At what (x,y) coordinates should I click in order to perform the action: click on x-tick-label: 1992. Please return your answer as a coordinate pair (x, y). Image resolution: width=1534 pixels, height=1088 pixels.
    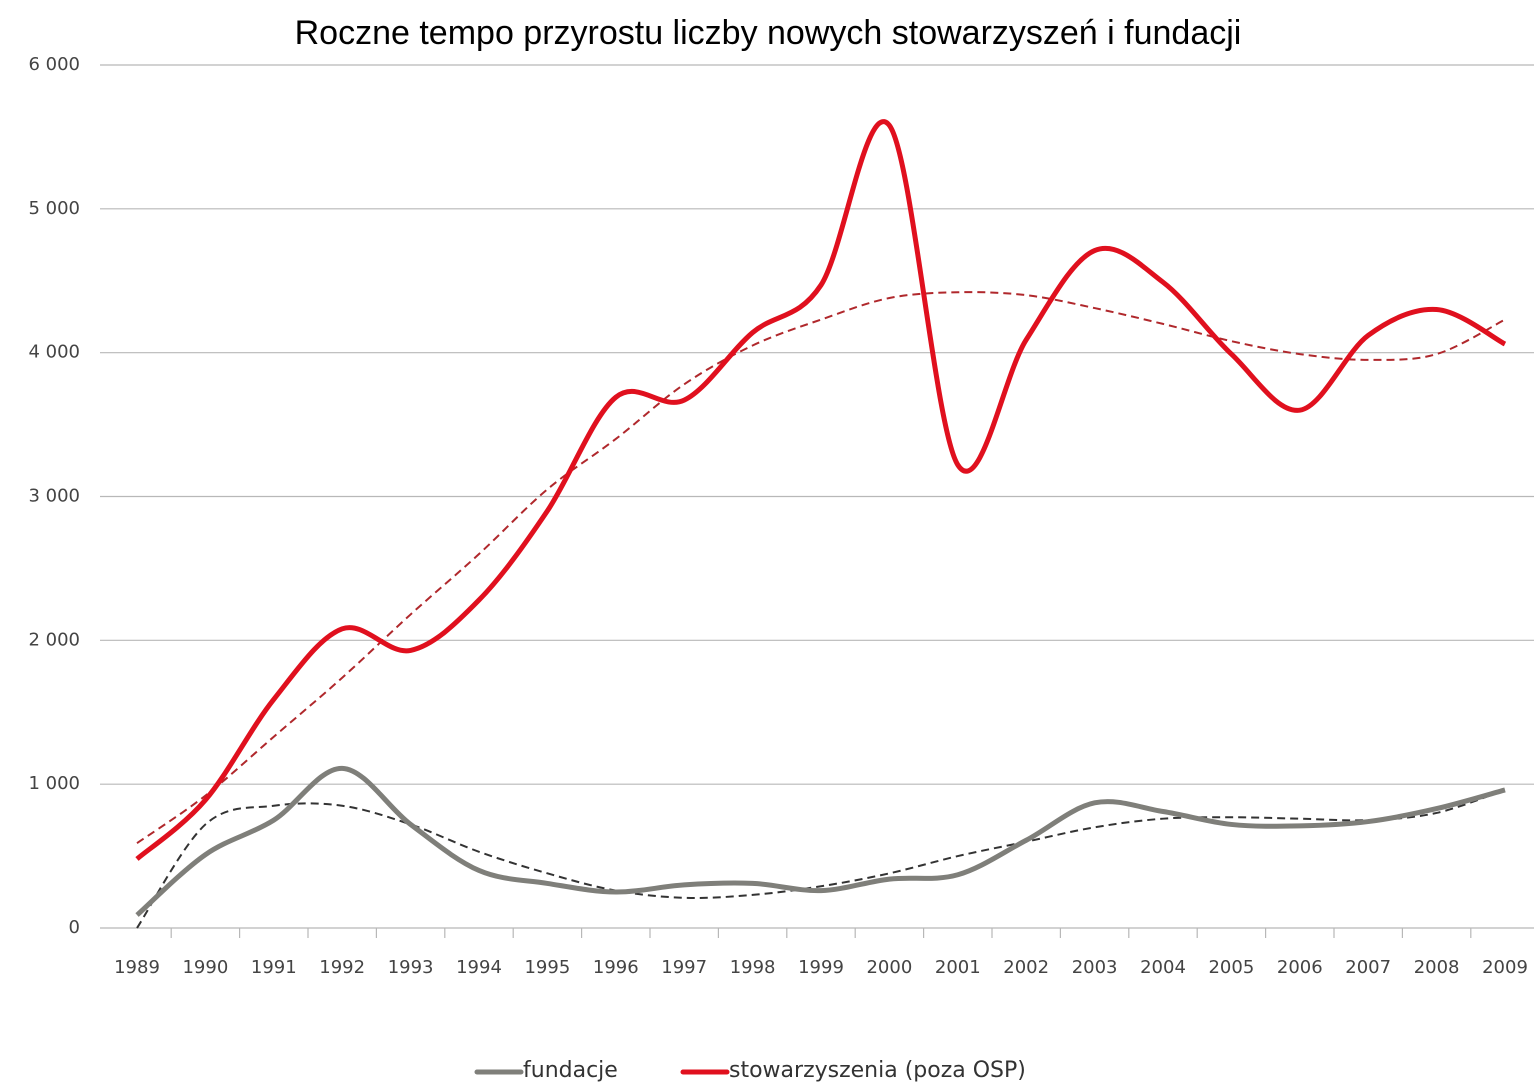
    Looking at the image, I should click on (342, 967).